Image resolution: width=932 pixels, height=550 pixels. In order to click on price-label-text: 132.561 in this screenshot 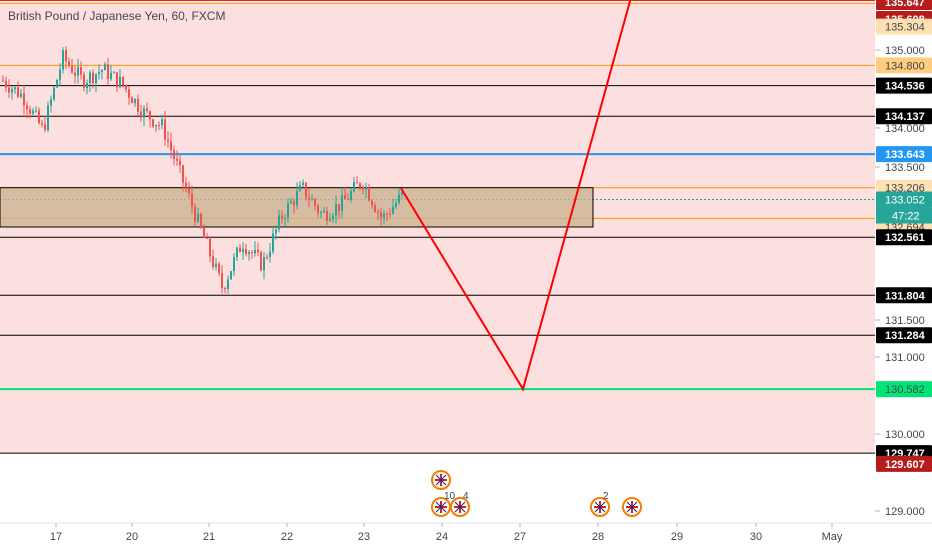, I will do `click(905, 238)`.